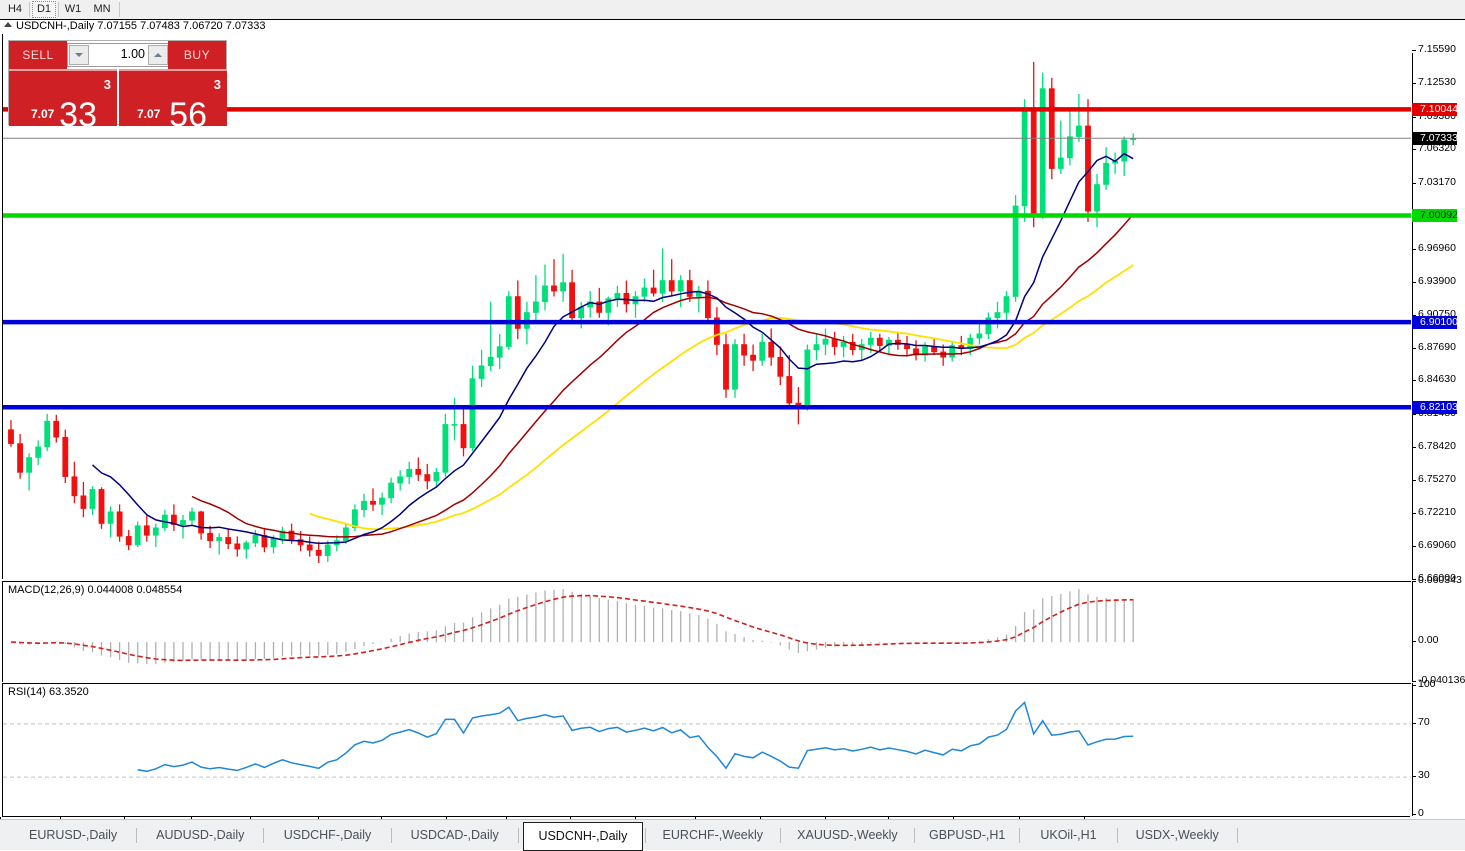 The width and height of the screenshot is (1465, 851). What do you see at coordinates (8, 24) in the screenshot?
I see `collapse-triangle-icon` at bounding box center [8, 24].